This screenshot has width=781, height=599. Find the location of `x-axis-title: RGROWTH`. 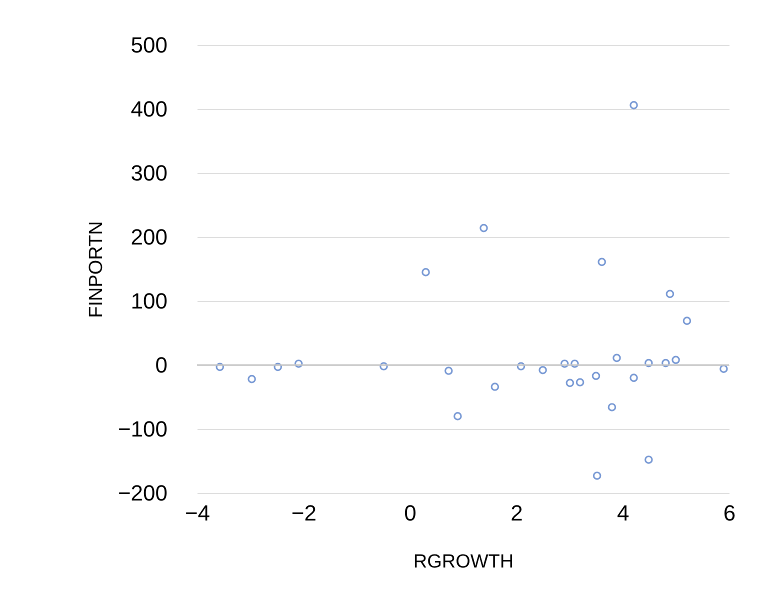

x-axis-title: RGROWTH is located at coordinates (463, 562).